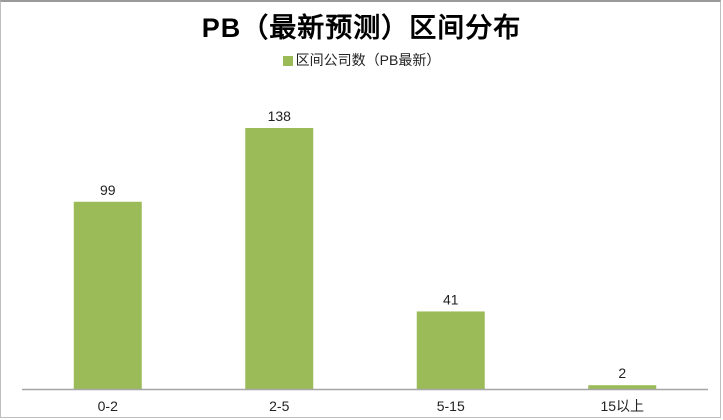  What do you see at coordinates (361, 28) in the screenshot?
I see `chart-title: PB（最新预测）区间分布` at bounding box center [361, 28].